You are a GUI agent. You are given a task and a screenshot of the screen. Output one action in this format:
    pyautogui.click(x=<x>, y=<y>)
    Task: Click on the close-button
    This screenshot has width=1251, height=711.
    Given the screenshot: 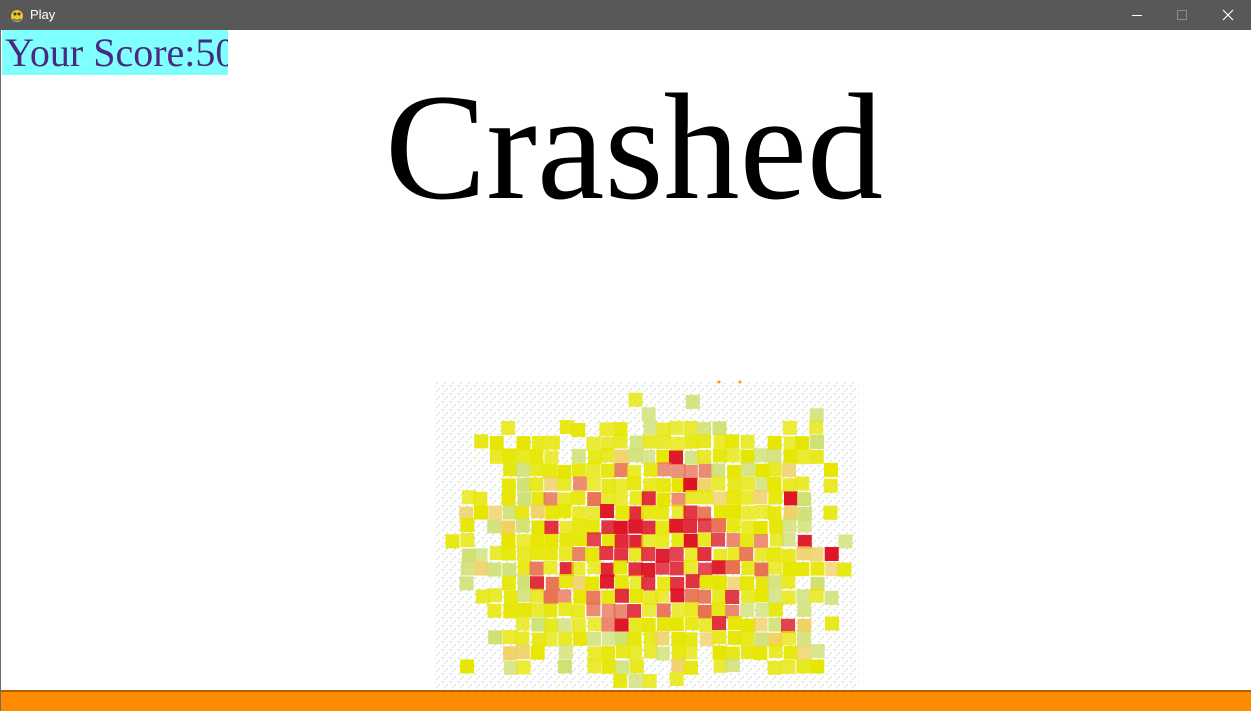 What is the action you would take?
    pyautogui.click(x=1228, y=15)
    